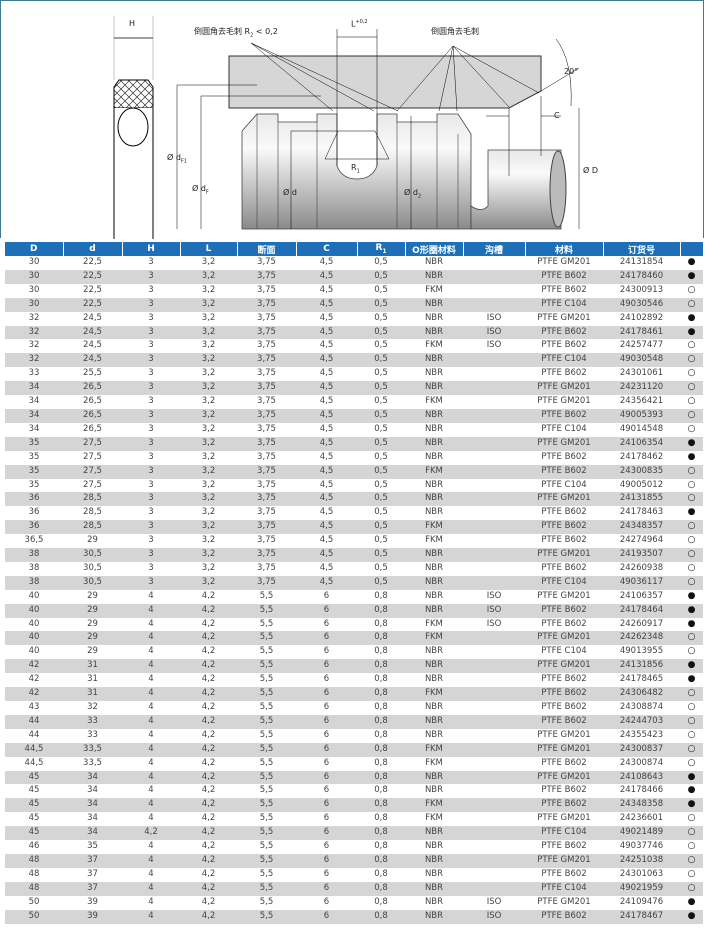 This screenshot has height=938, width=706. What do you see at coordinates (92, 345) in the screenshot?
I see `cell-d: 24,5` at bounding box center [92, 345].